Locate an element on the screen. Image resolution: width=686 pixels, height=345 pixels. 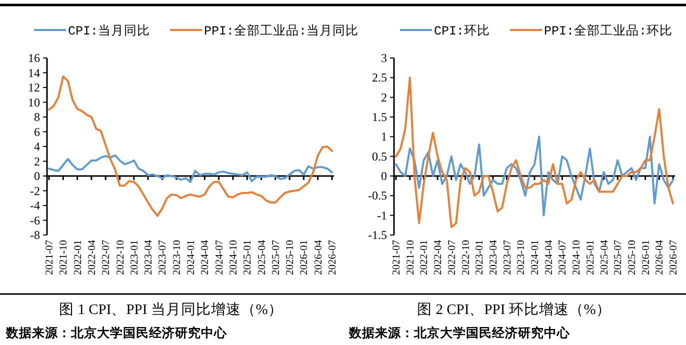
y-tick-label: 1.5 is located at coordinates (379, 117).